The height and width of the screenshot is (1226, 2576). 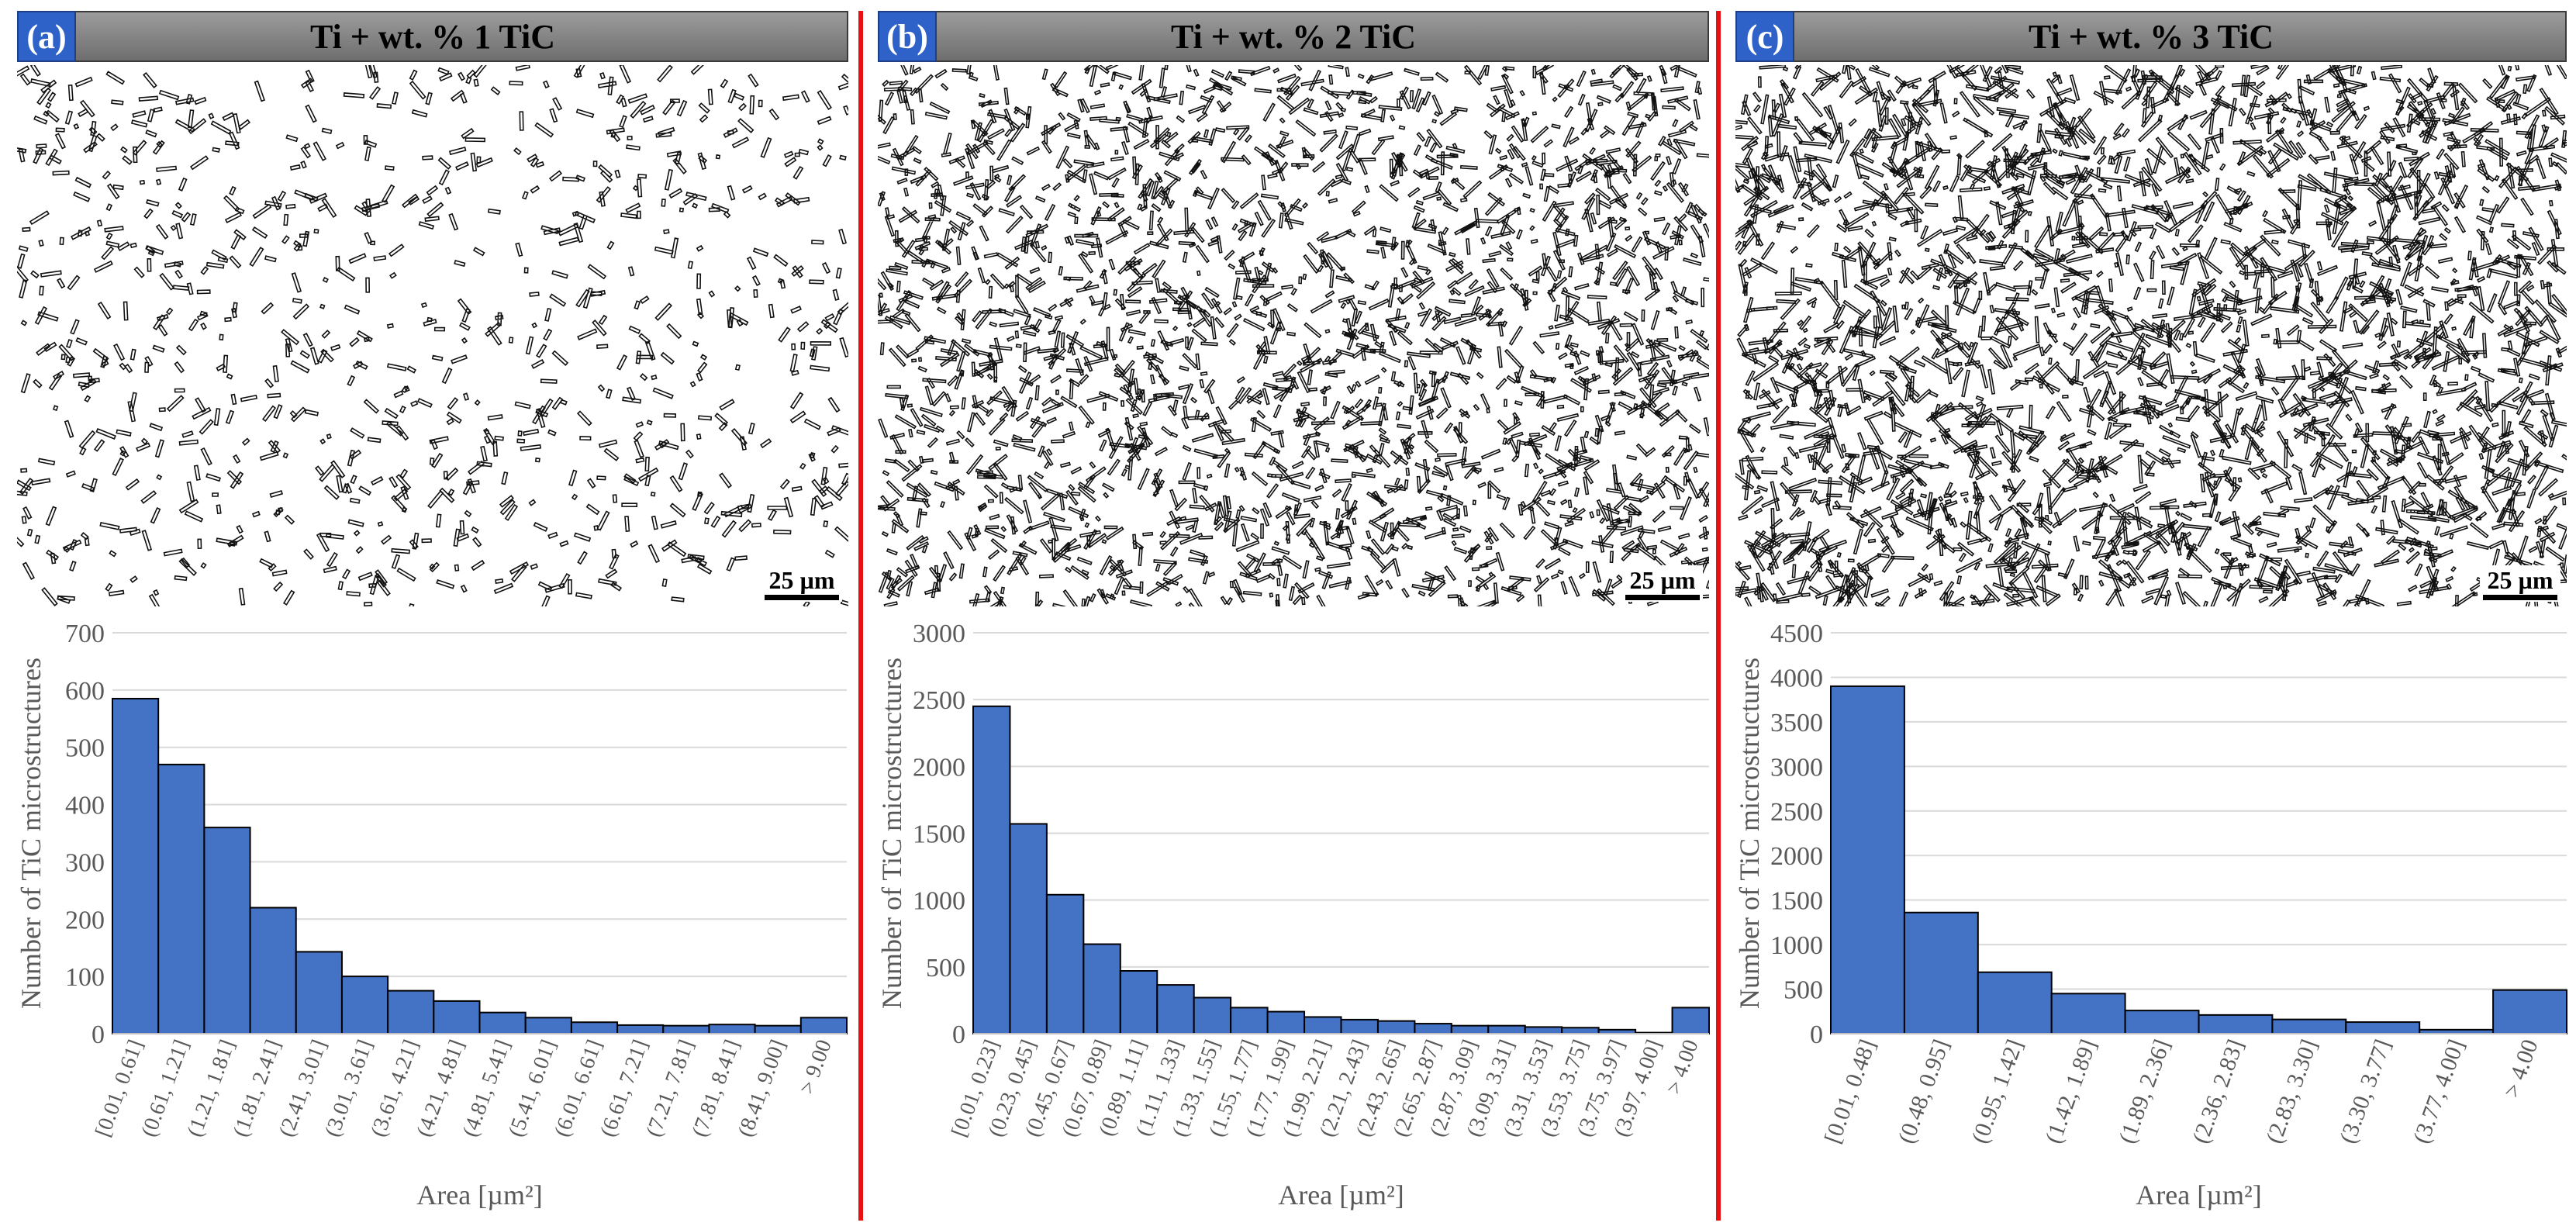 What do you see at coordinates (85, 634) in the screenshot?
I see `y-tick-label: 700` at bounding box center [85, 634].